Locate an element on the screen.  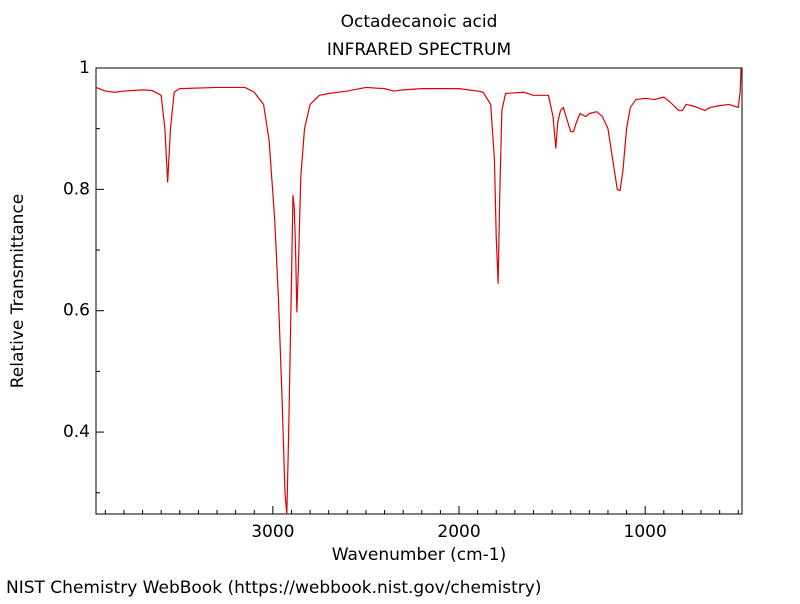
x-axis-label: Wavenumber (cm-1) is located at coordinates (419, 555).